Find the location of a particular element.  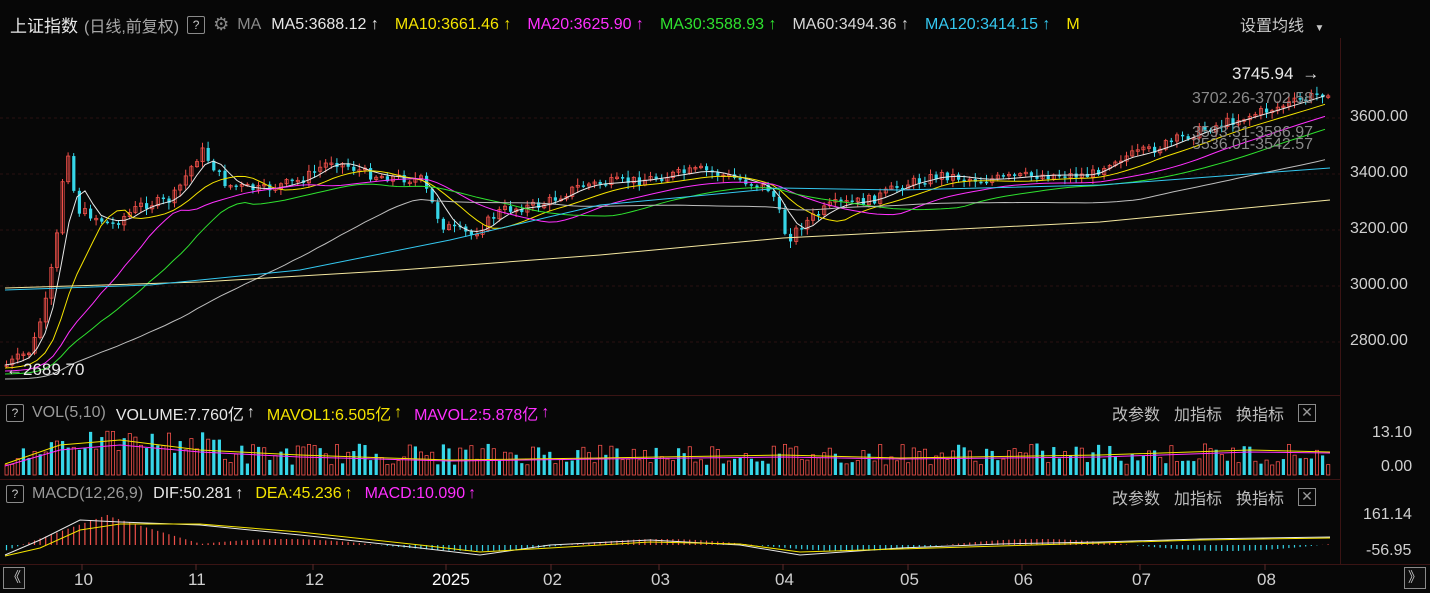

volume-add-indicator-button: 加指标 is located at coordinates (1198, 415).